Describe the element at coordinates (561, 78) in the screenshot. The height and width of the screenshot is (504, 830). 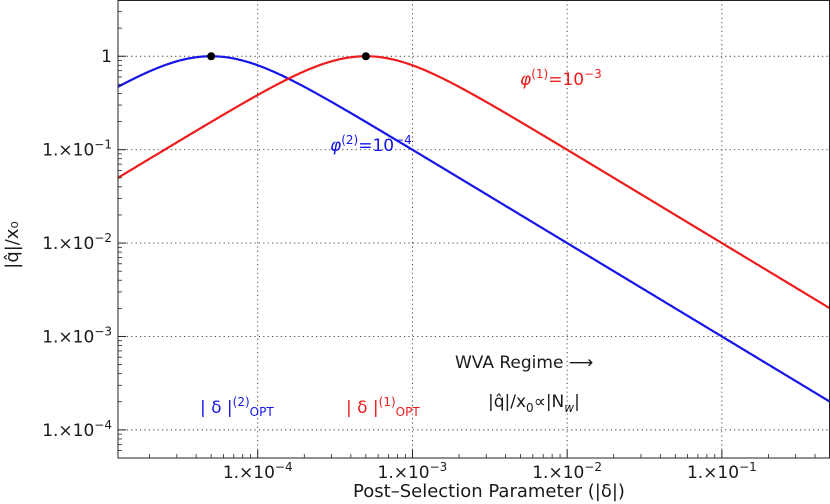
I see `phi1-annotation: φ(1)=10−3` at that location.